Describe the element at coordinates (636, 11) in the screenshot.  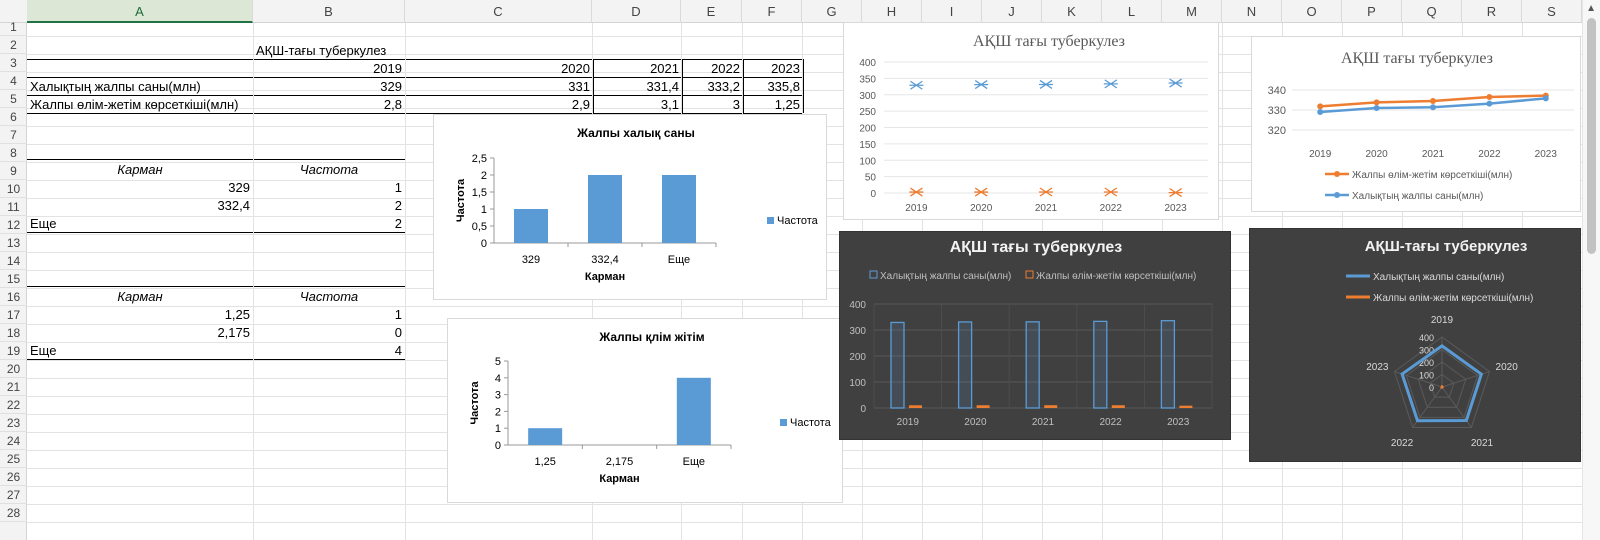
I see `column-header-d: D` at that location.